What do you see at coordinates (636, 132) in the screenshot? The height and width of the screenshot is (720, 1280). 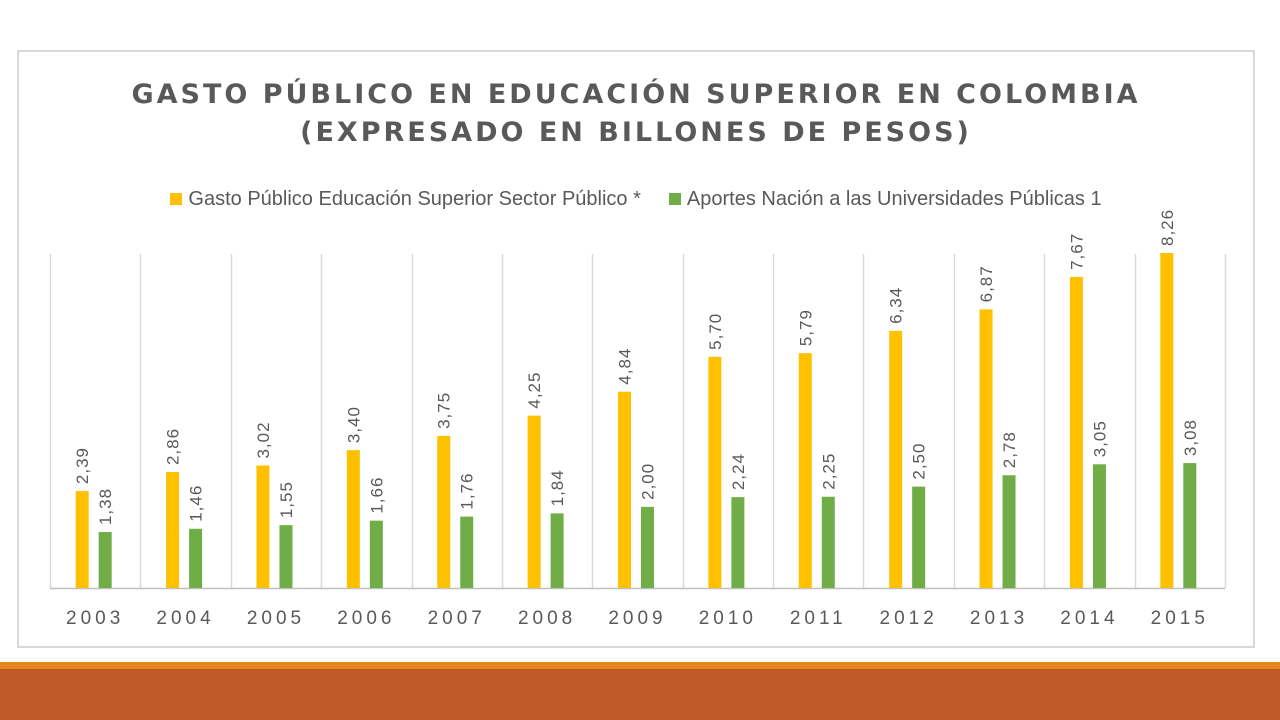 I see `chart-title-line-2: (EXPRESADO EN BILLONES DE PESOS)` at bounding box center [636, 132].